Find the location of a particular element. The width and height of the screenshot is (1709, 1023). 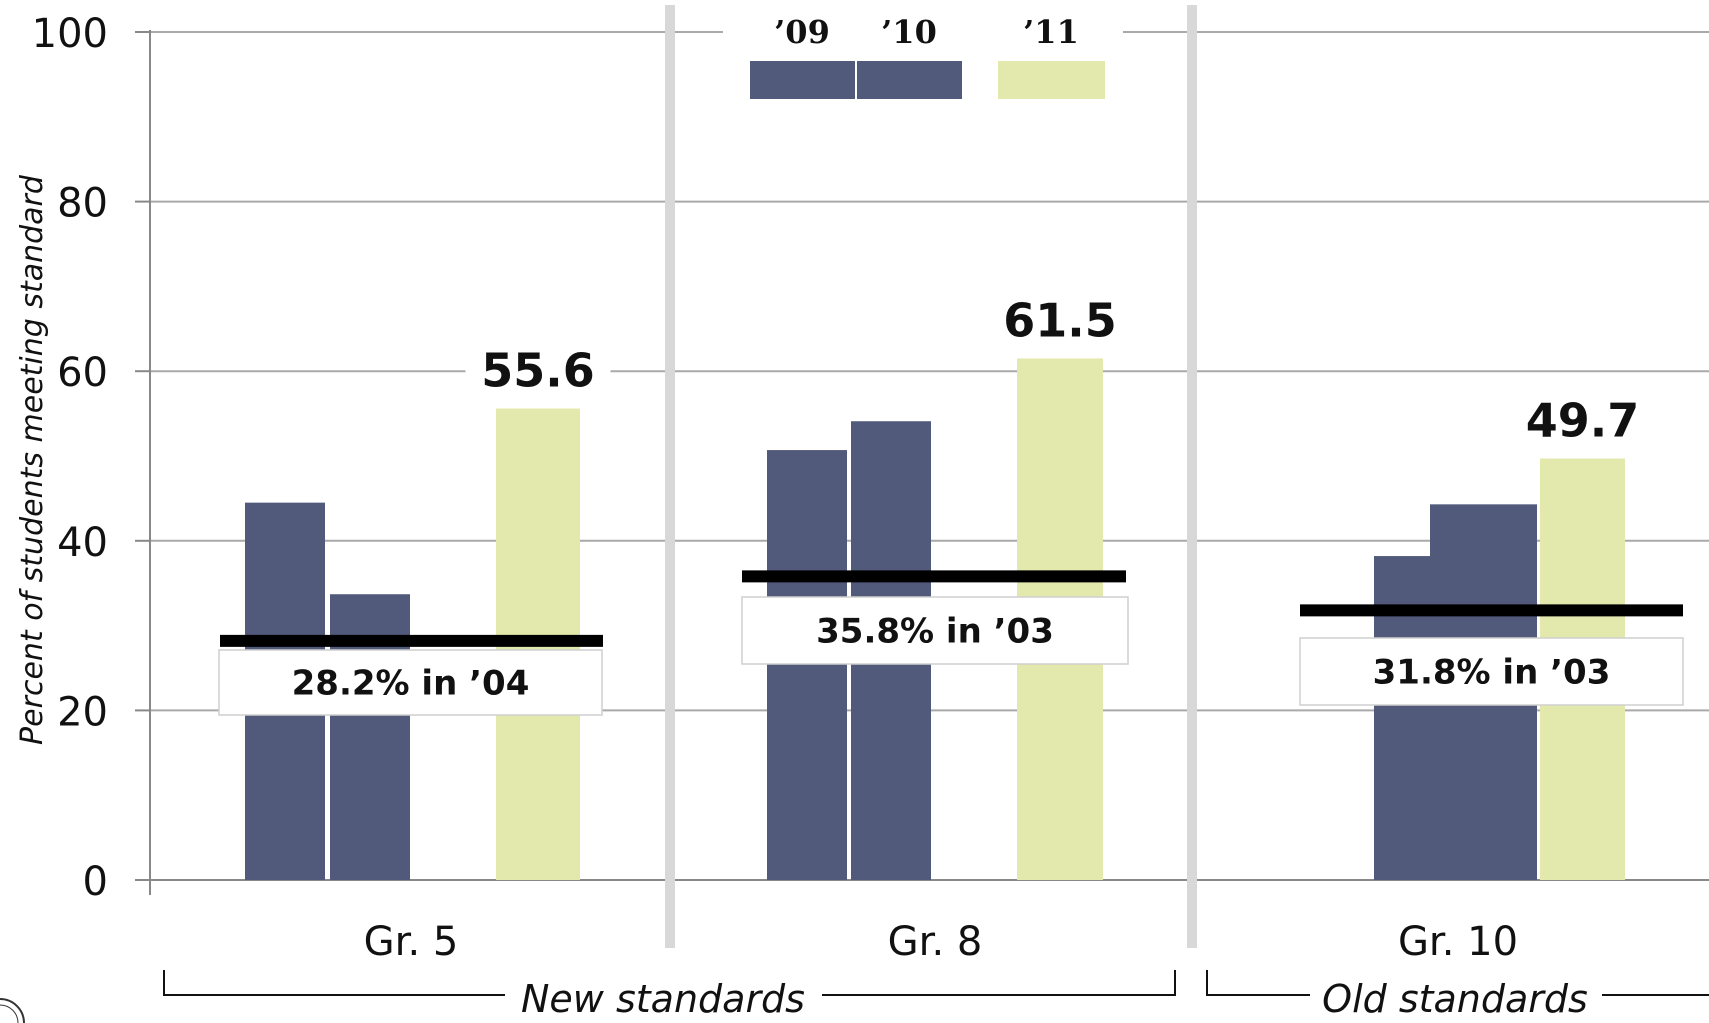

baseline-label: 28.2% in ’04 is located at coordinates (411, 684).